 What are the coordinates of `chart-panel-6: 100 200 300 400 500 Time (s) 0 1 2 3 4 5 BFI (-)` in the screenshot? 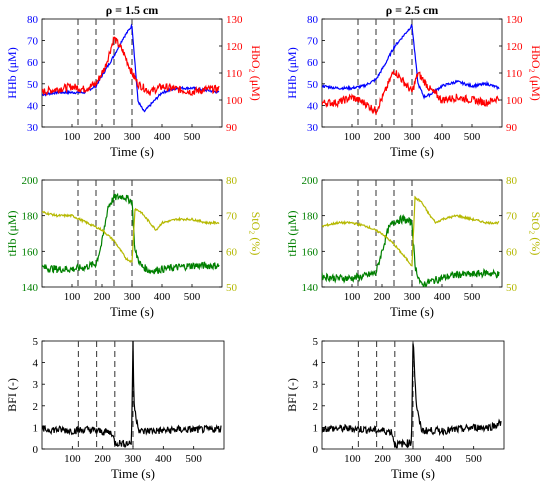 It's located at (395, 408).